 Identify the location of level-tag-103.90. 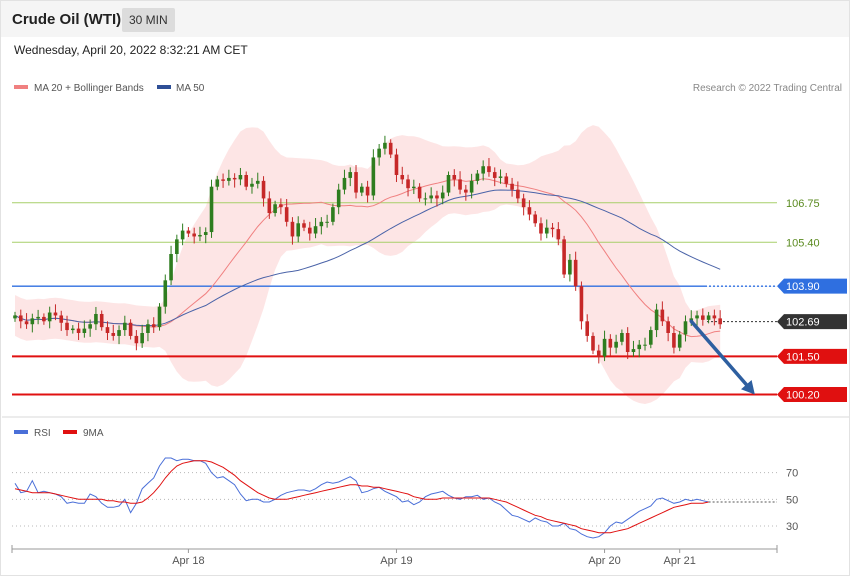
(812, 286).